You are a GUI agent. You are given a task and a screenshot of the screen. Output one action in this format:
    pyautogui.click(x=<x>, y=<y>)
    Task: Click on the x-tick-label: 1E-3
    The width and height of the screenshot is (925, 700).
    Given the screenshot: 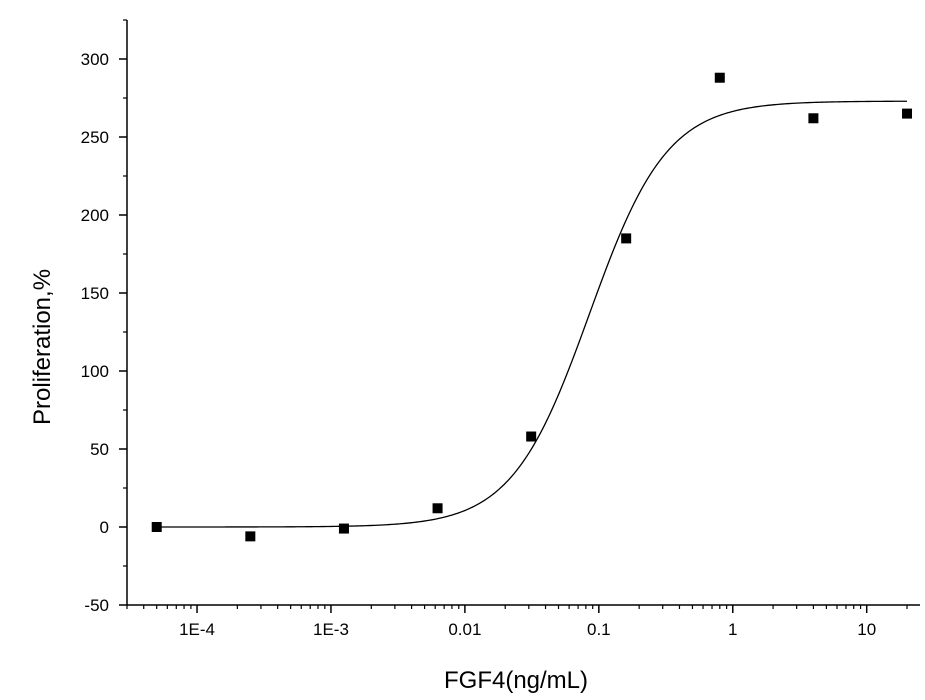 What is the action you would take?
    pyautogui.click(x=331, y=629)
    